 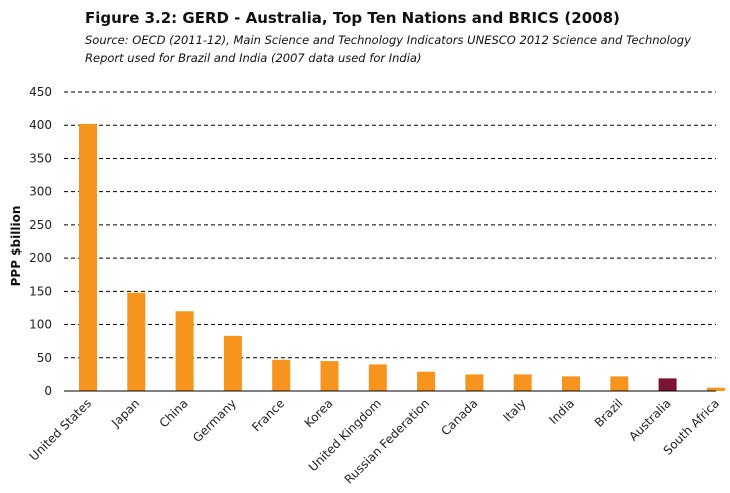 What do you see at coordinates (214, 420) in the screenshot?
I see `x-tick-label: Germany` at bounding box center [214, 420].